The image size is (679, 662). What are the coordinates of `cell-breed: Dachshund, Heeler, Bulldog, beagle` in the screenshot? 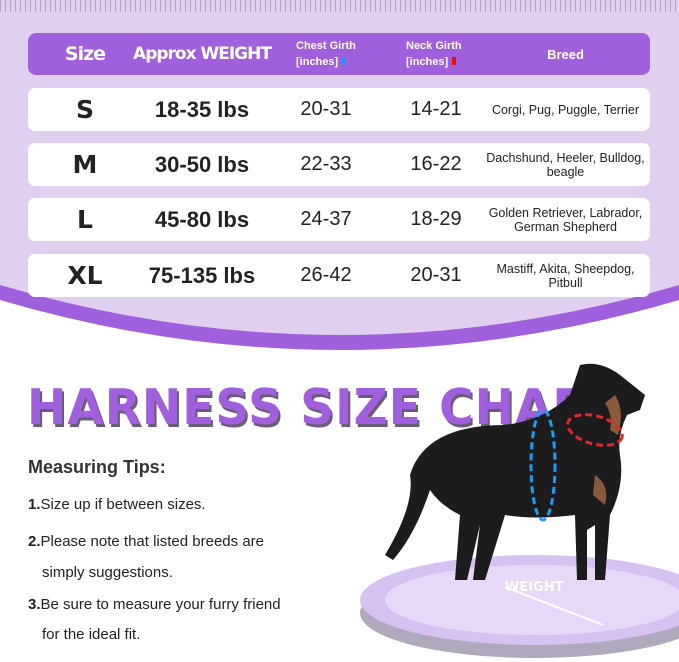 It's located at (565, 164).